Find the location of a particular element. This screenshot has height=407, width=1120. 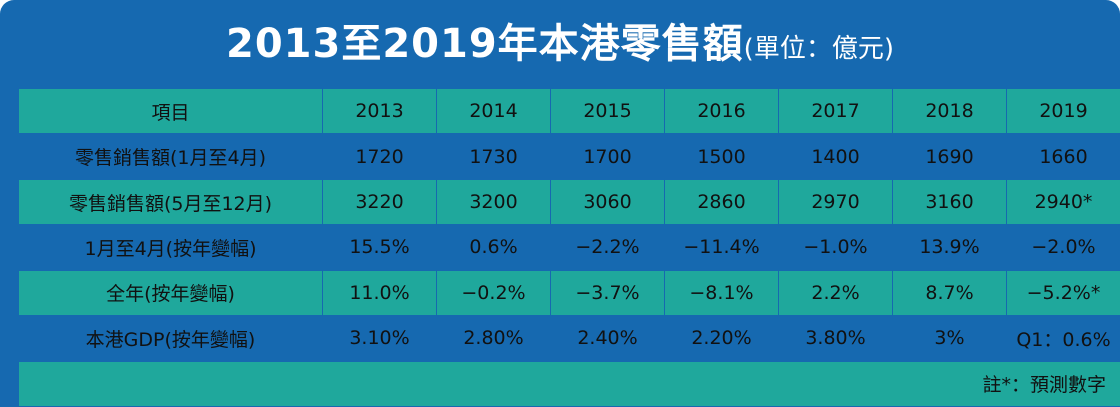

table-cell: 1700 is located at coordinates (607, 156).